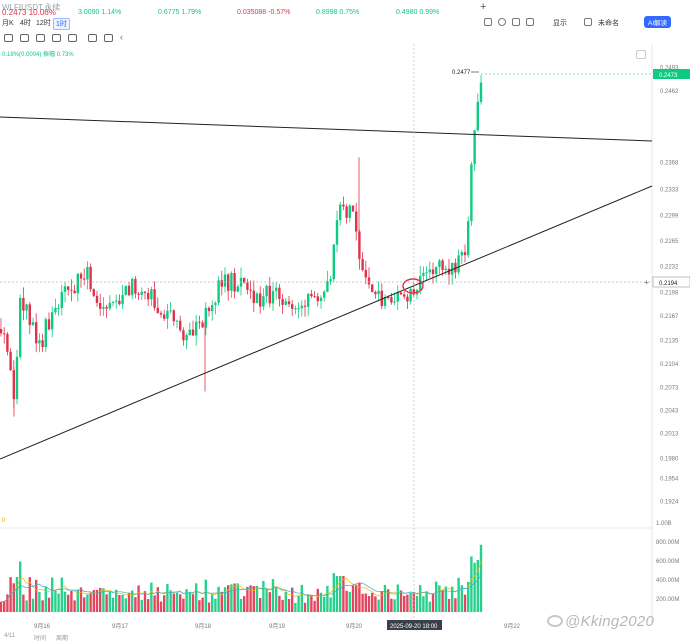  I want to click on theme-label: 未命名, so click(608, 23).